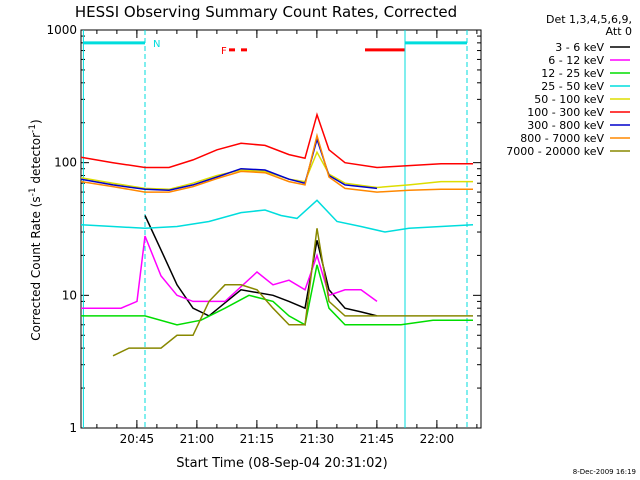  I want to click on night-flag-label: N, so click(156, 44).